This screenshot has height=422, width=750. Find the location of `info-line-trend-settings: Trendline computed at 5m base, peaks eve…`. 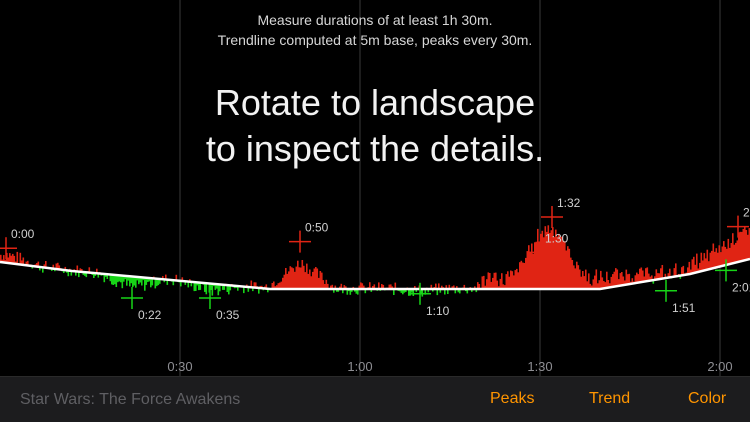

info-line-trend-settings: Trendline computed at 5m base, peaks eve… is located at coordinates (375, 40).